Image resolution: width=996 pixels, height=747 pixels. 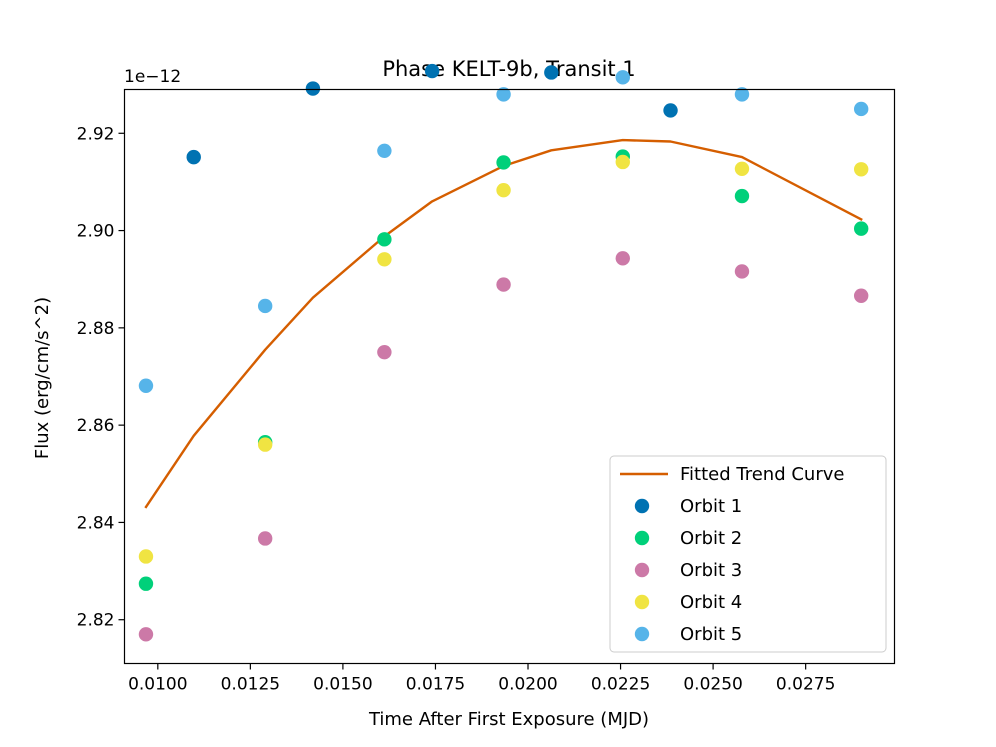 I want to click on x-tick-label: 0.0175, so click(x=435, y=685).